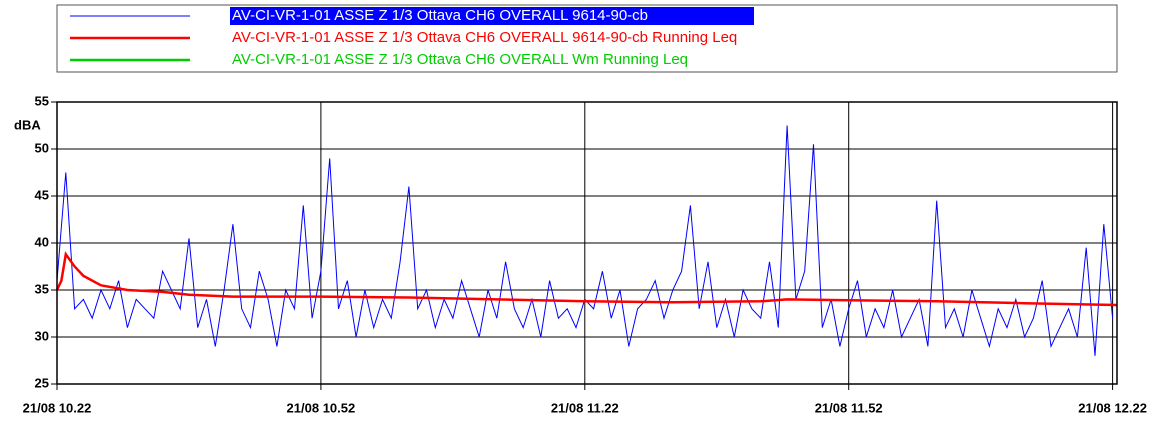 Image resolution: width=1174 pixels, height=423 pixels. I want to click on y-tick-label: 55, so click(42, 100).